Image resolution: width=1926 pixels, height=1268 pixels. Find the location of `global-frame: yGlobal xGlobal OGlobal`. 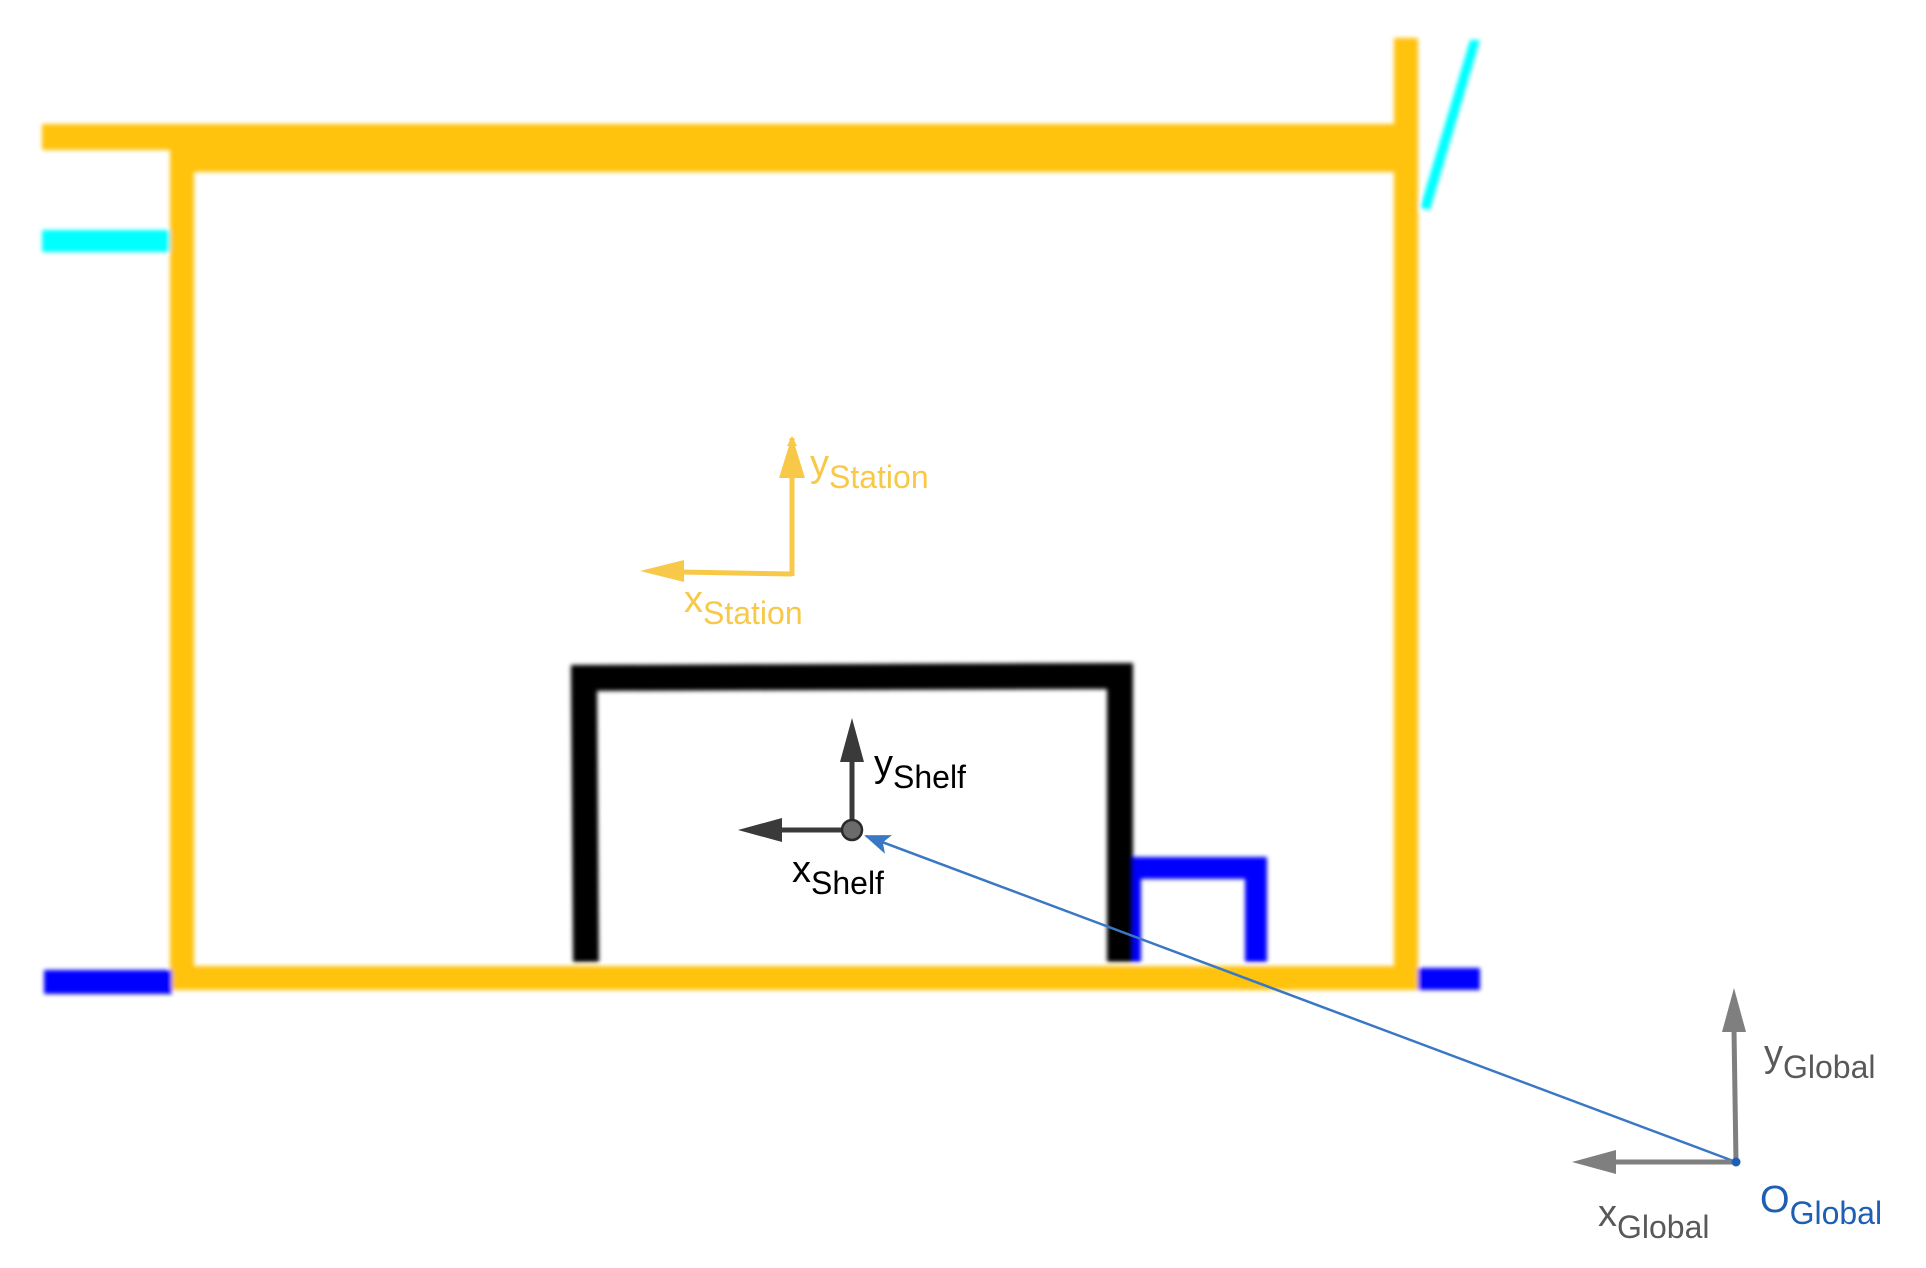

global-frame: yGlobal xGlobal OGlobal is located at coordinates (1727, 1116).